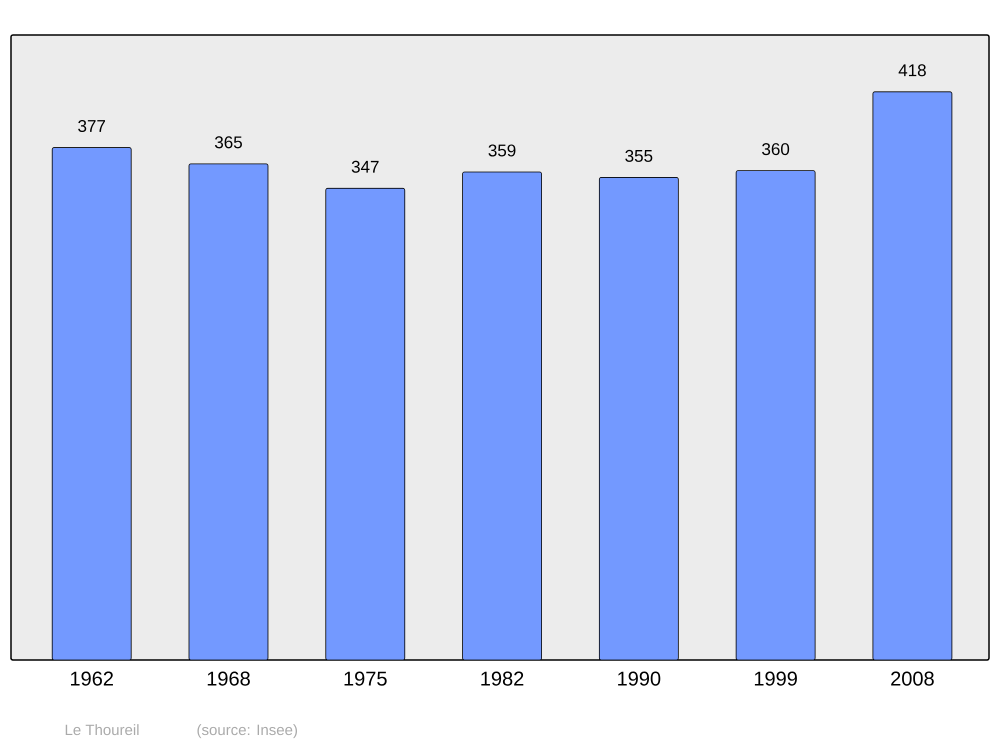 The image size is (1000, 747). What do you see at coordinates (365, 679) in the screenshot?
I see `x-tick-label: 1975` at bounding box center [365, 679].